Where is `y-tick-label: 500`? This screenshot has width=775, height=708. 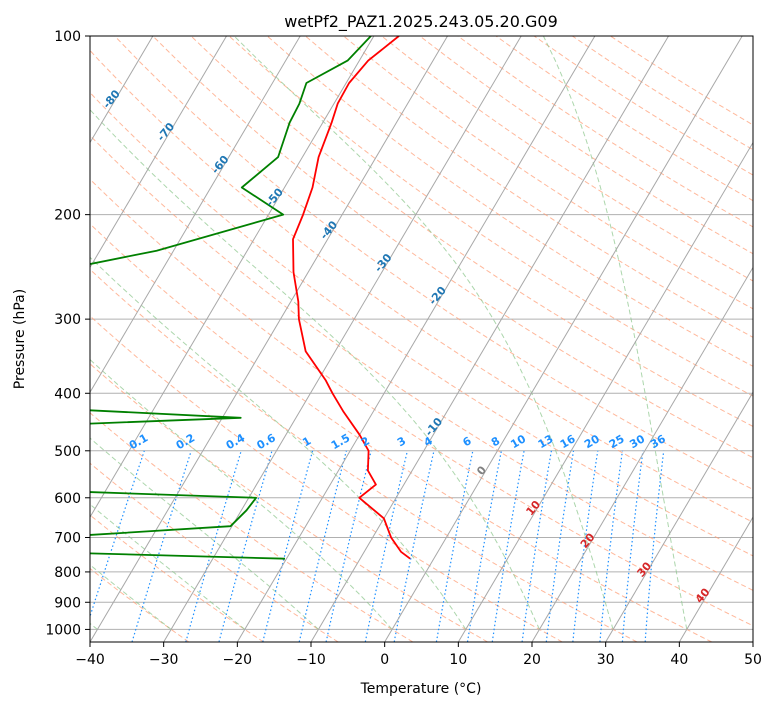
y-tick-label: 500 is located at coordinates (67, 452).